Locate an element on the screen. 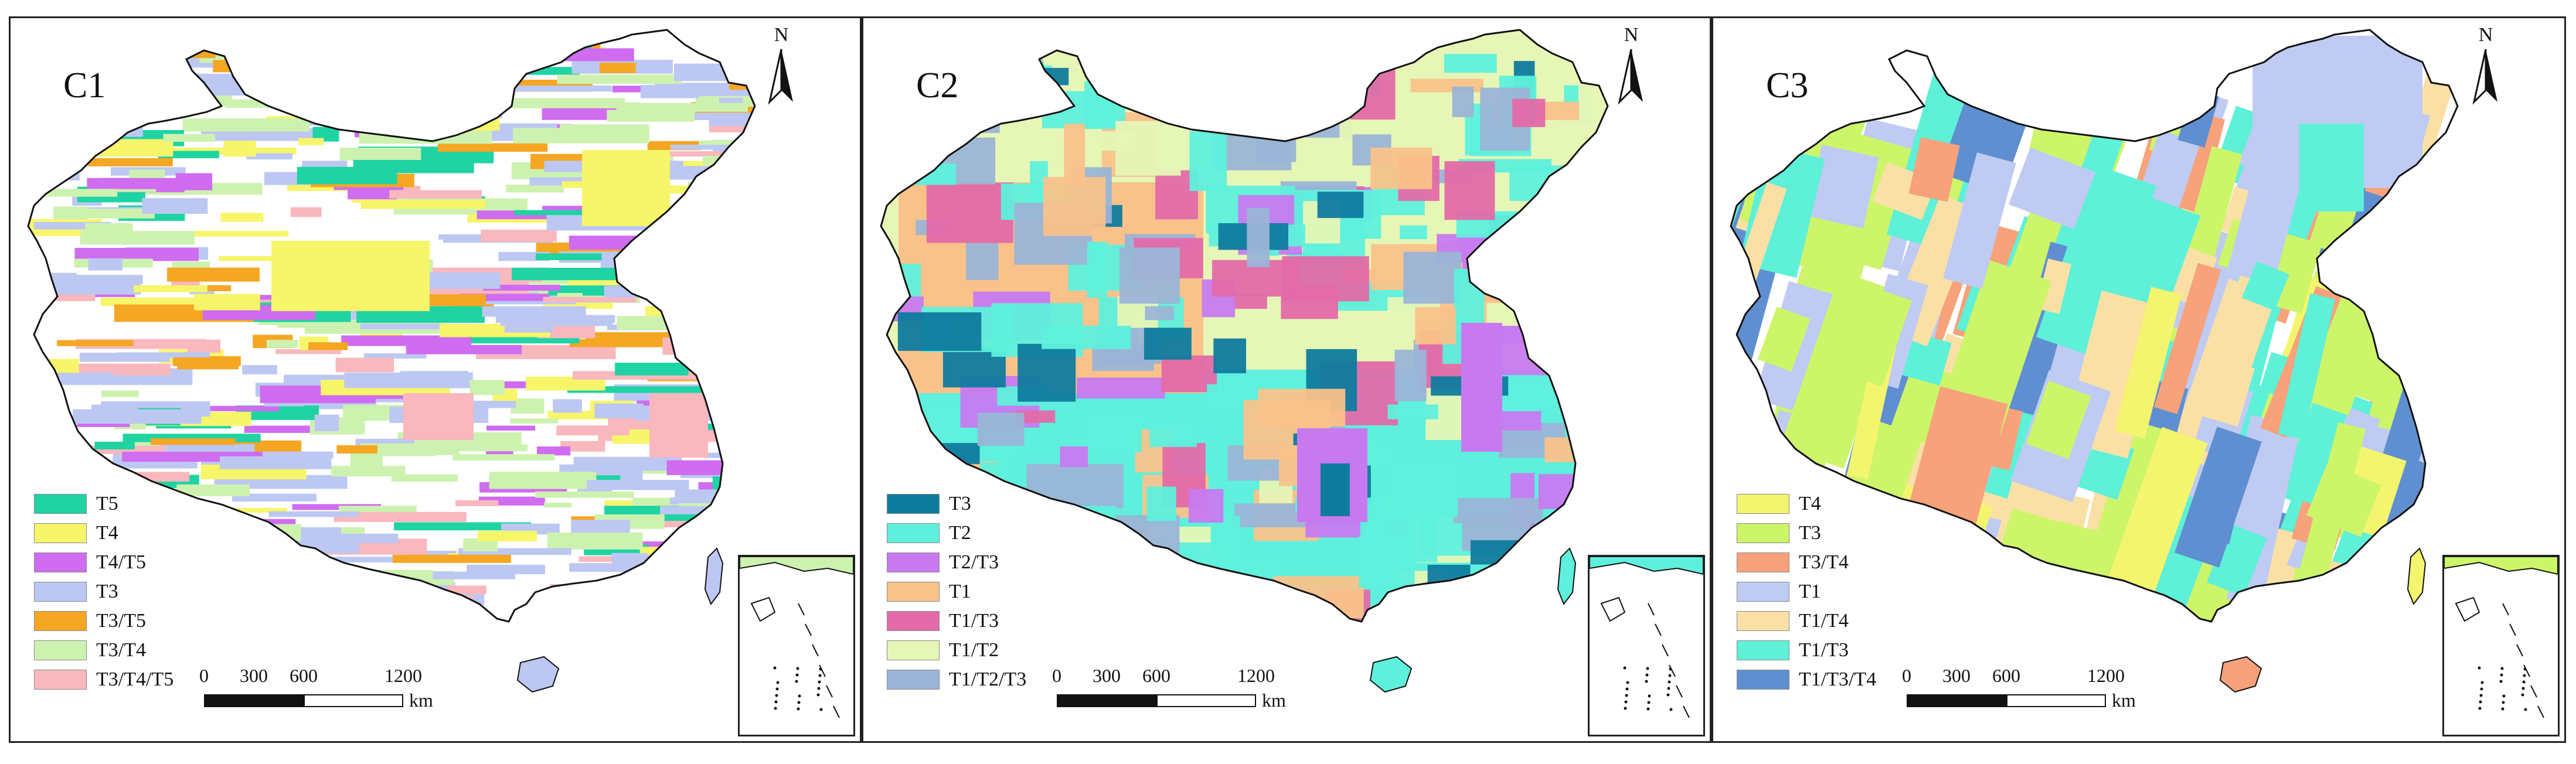  legend-item: T3/T5 is located at coordinates (103, 621).